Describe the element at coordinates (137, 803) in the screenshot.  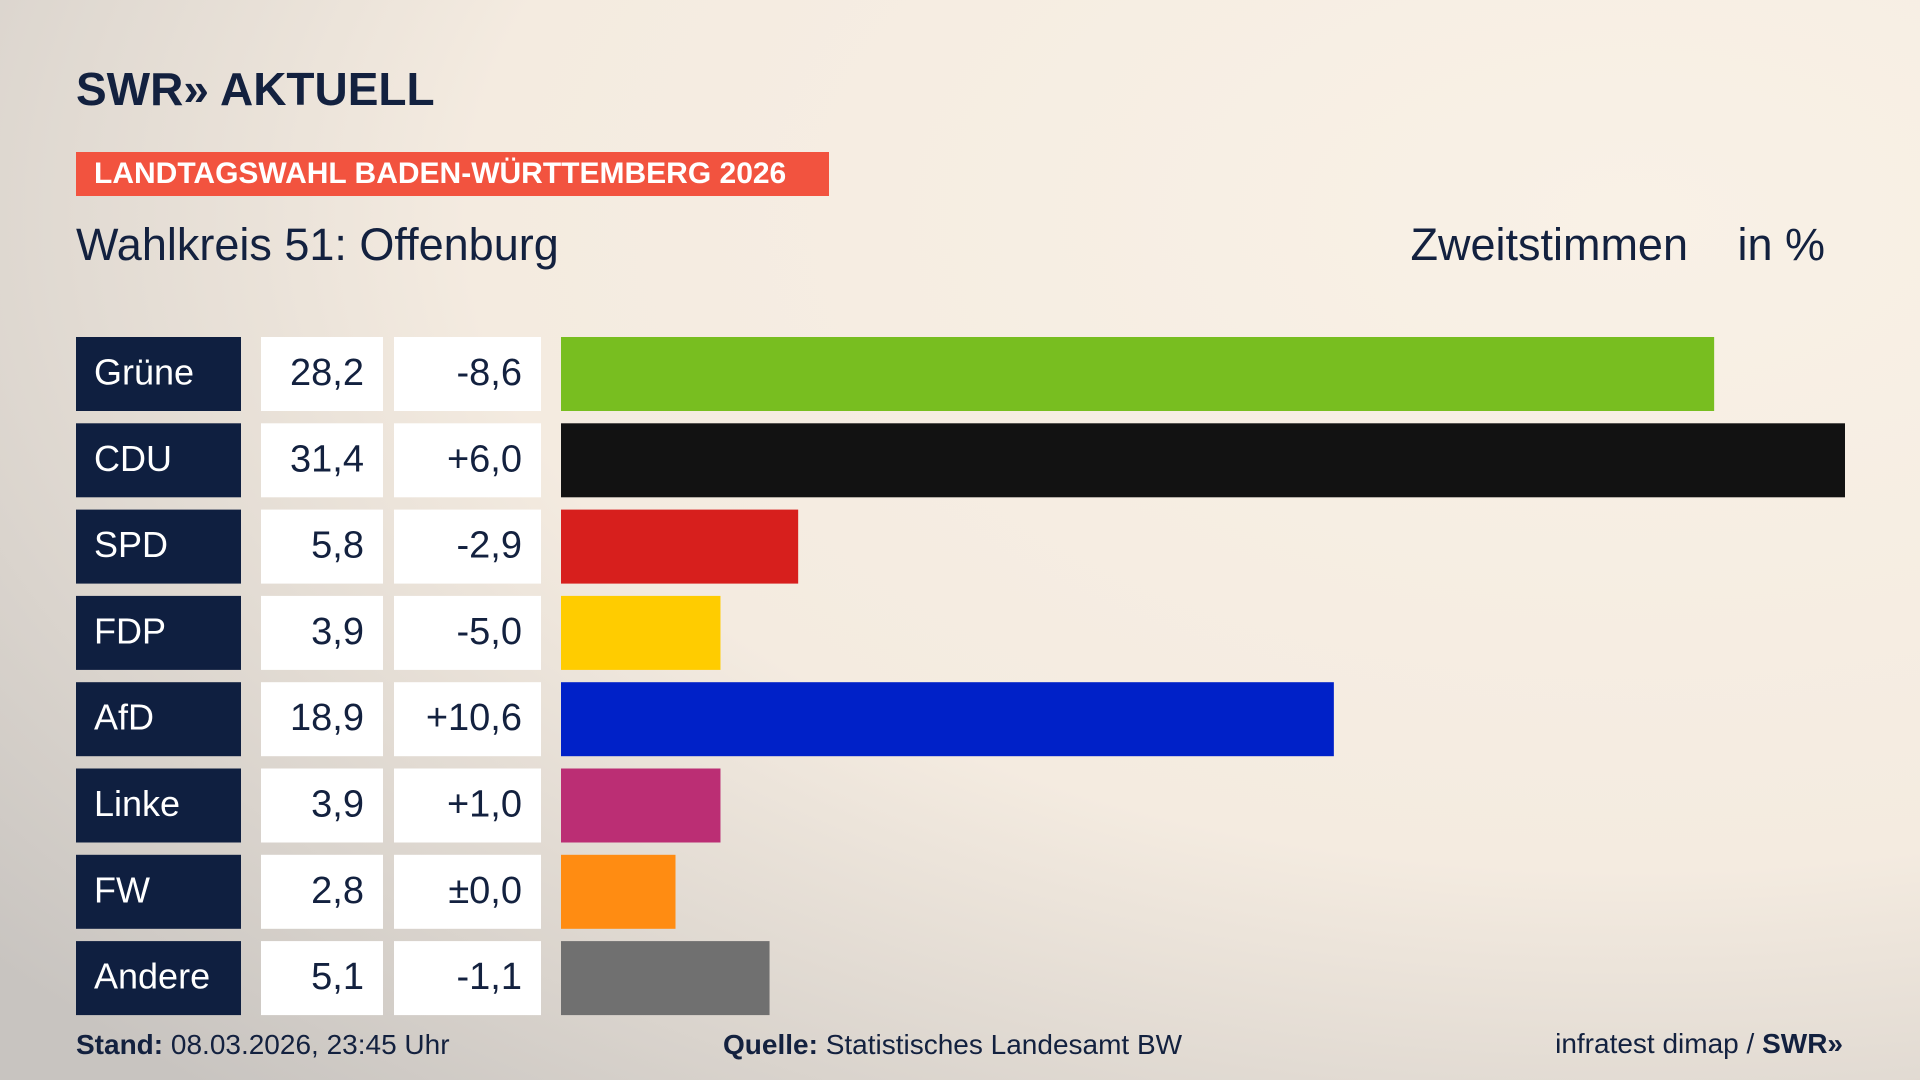
I see `party-label: Linke` at that location.